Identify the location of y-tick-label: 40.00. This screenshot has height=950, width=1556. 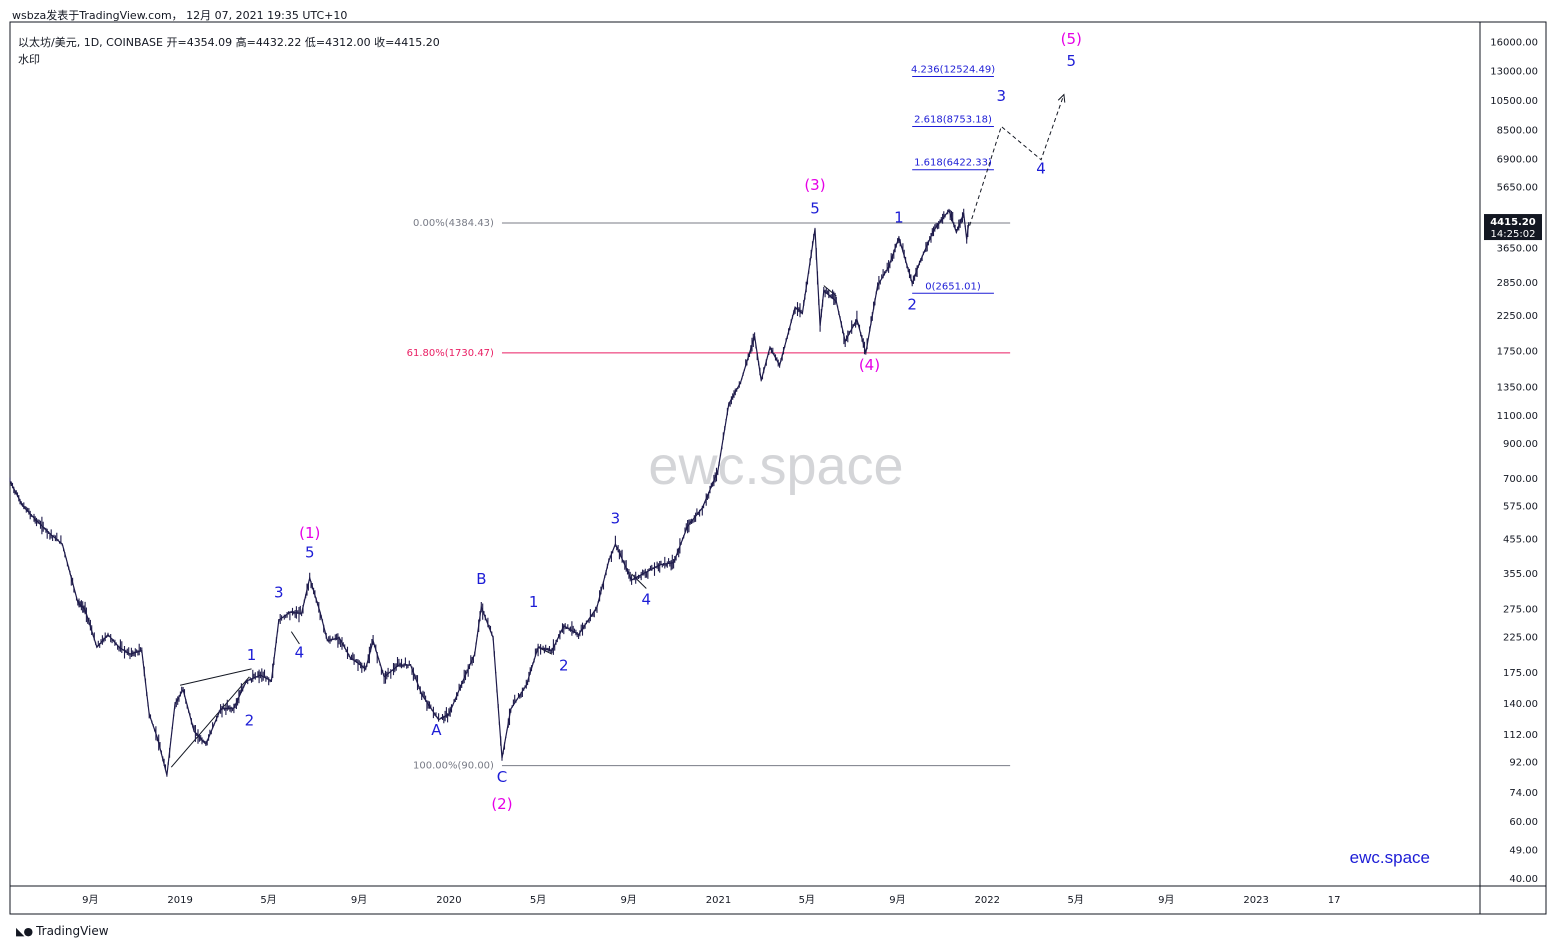
(1523, 879).